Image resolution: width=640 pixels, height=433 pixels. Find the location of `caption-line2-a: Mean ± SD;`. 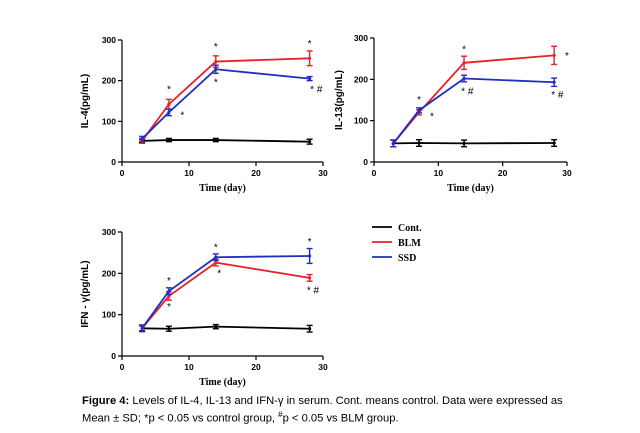

caption-line2-a: Mean ± SD; is located at coordinates (113, 418).